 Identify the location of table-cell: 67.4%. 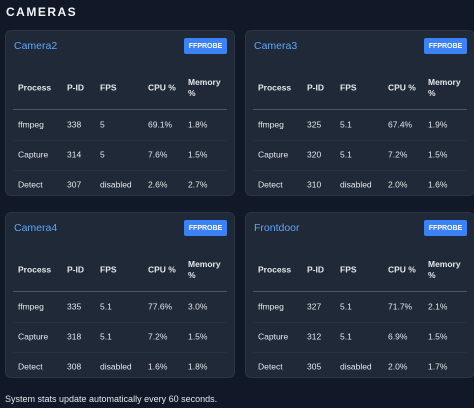
(400, 124).